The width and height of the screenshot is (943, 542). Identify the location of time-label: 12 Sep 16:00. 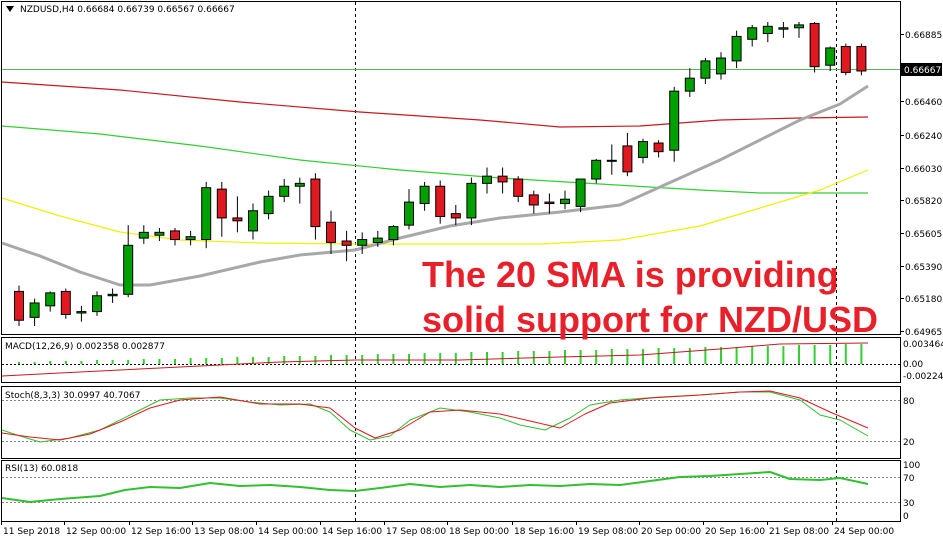
(161, 532).